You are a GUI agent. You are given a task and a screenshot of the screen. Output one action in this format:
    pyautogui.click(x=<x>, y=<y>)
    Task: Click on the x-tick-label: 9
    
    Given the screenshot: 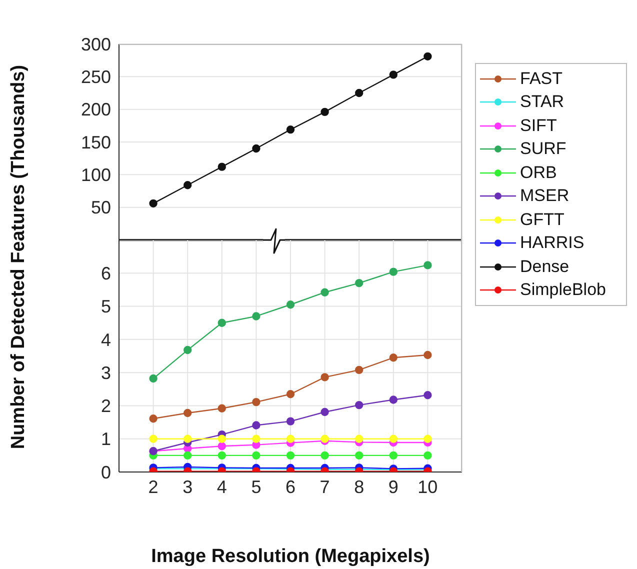 What is the action you would take?
    pyautogui.click(x=393, y=486)
    